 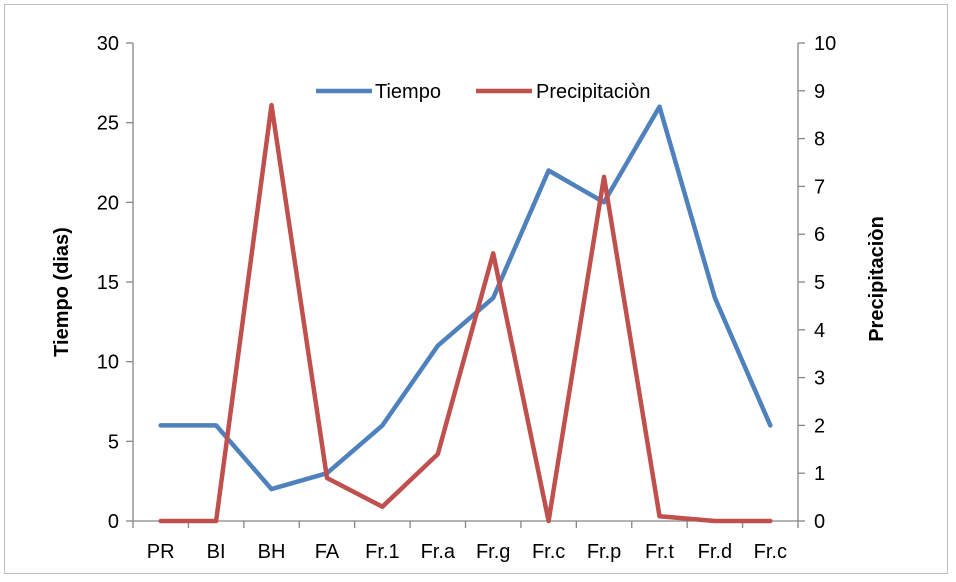 What do you see at coordinates (877, 279) in the screenshot?
I see `y2-axis-title: Precipitaciòn` at bounding box center [877, 279].